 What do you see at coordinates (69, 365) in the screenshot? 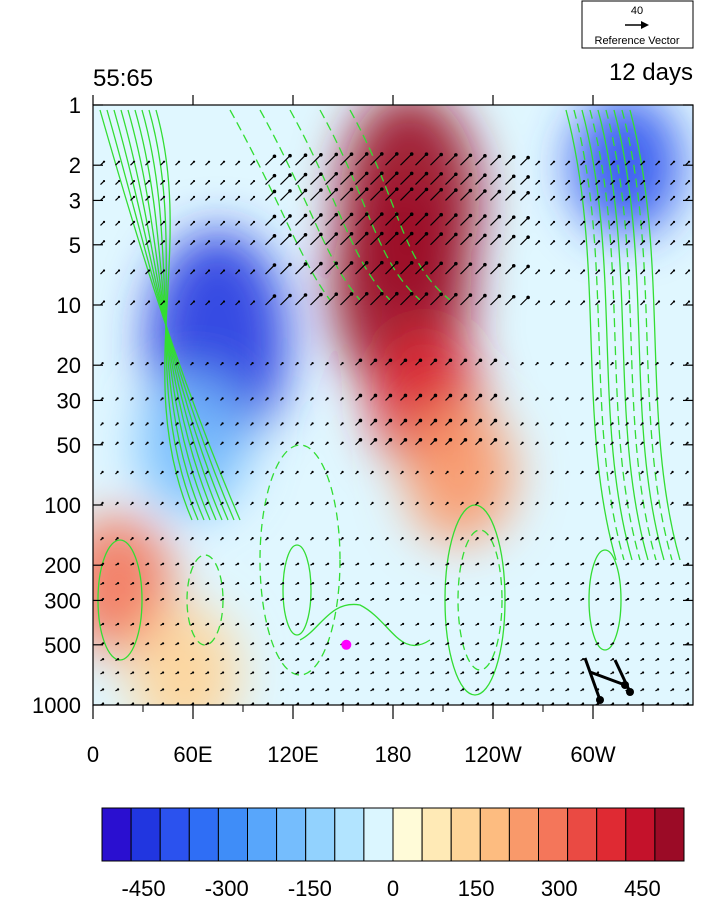
I see `y-tick-label: 20` at bounding box center [69, 365].